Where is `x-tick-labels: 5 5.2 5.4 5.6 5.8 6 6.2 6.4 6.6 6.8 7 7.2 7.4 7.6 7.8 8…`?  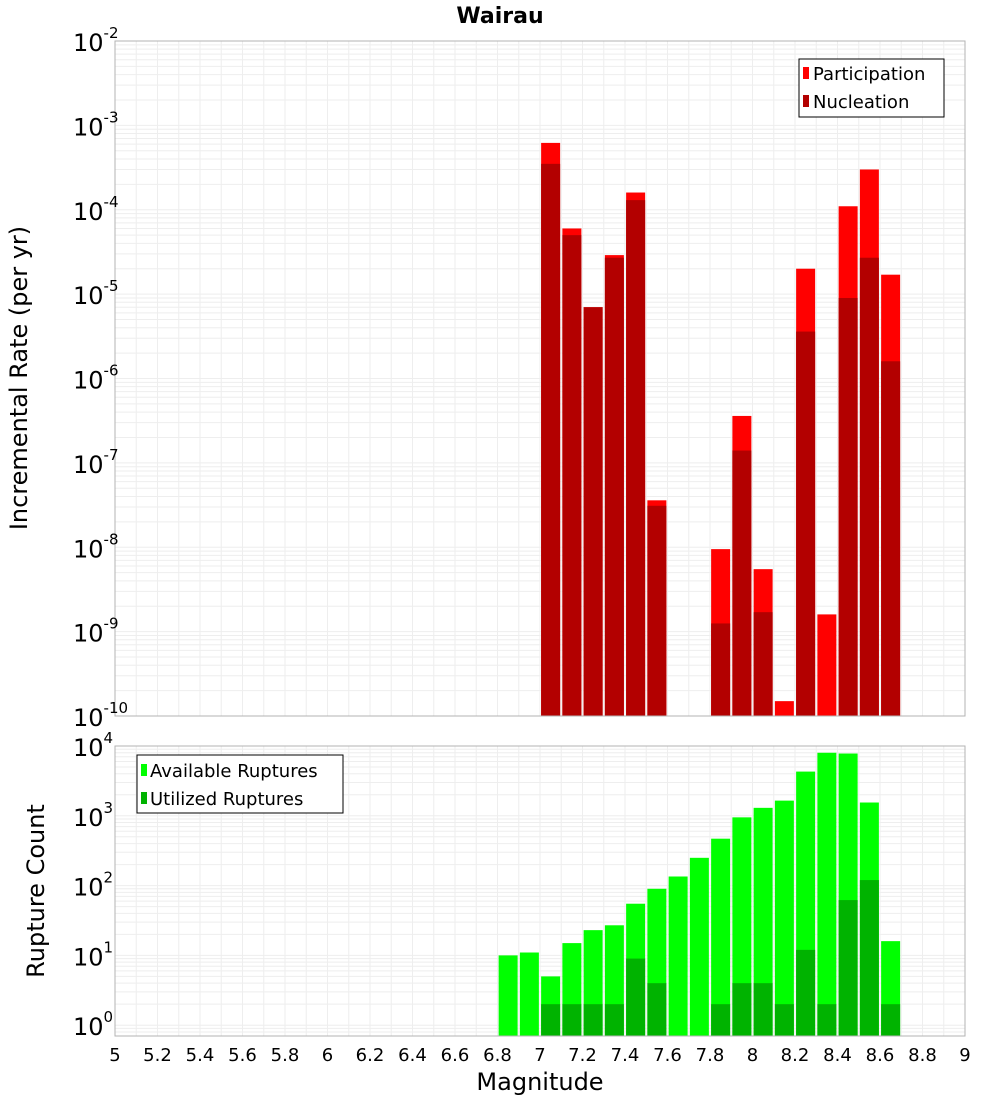
x-tick-labels: 5 5.2 5.4 5.6 5.8 6 6.2 6.4 6.6 6.8 7 7.2 7.4 7.6 7.8 8… is located at coordinates (539, 1055).